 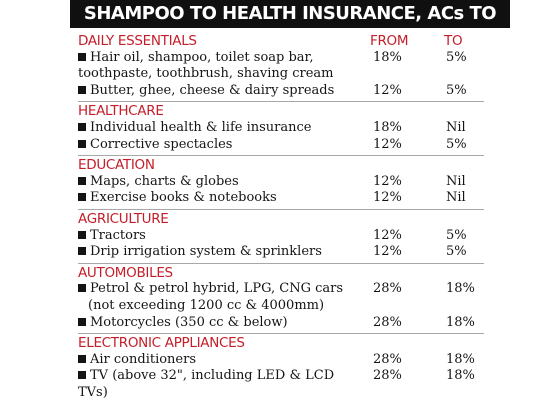 I want to click on section-header: DAILY ESSENTIALS FROM TO, so click(x=281, y=41).